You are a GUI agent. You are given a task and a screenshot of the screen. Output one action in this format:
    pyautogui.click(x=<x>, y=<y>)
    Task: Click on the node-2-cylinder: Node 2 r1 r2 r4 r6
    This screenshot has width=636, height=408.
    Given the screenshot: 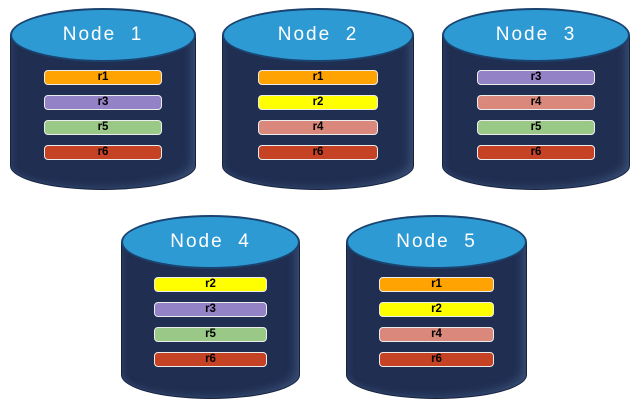 What is the action you would take?
    pyautogui.click(x=318, y=99)
    